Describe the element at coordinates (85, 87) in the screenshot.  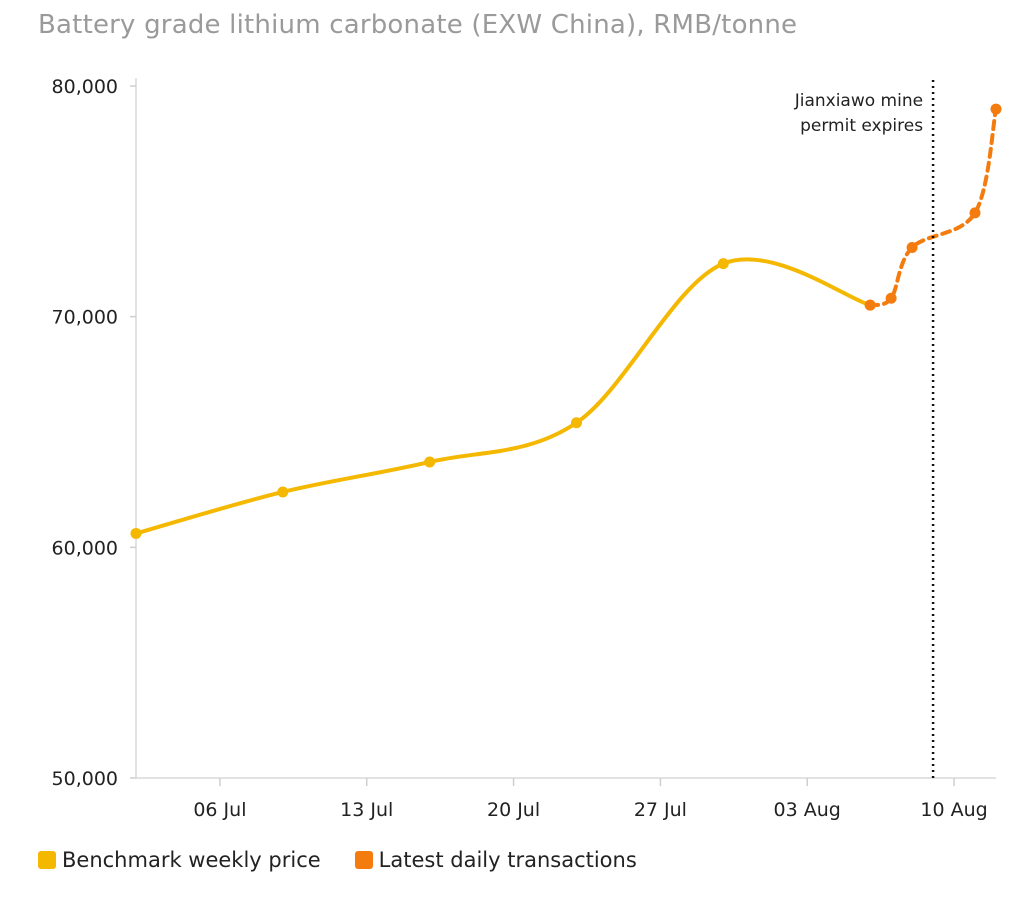
I see `y-tick-label: 80,000` at that location.